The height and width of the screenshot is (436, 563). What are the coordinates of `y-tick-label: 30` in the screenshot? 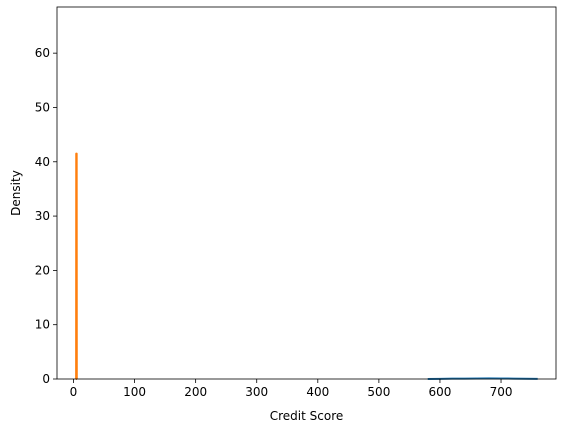 It's located at (42, 216).